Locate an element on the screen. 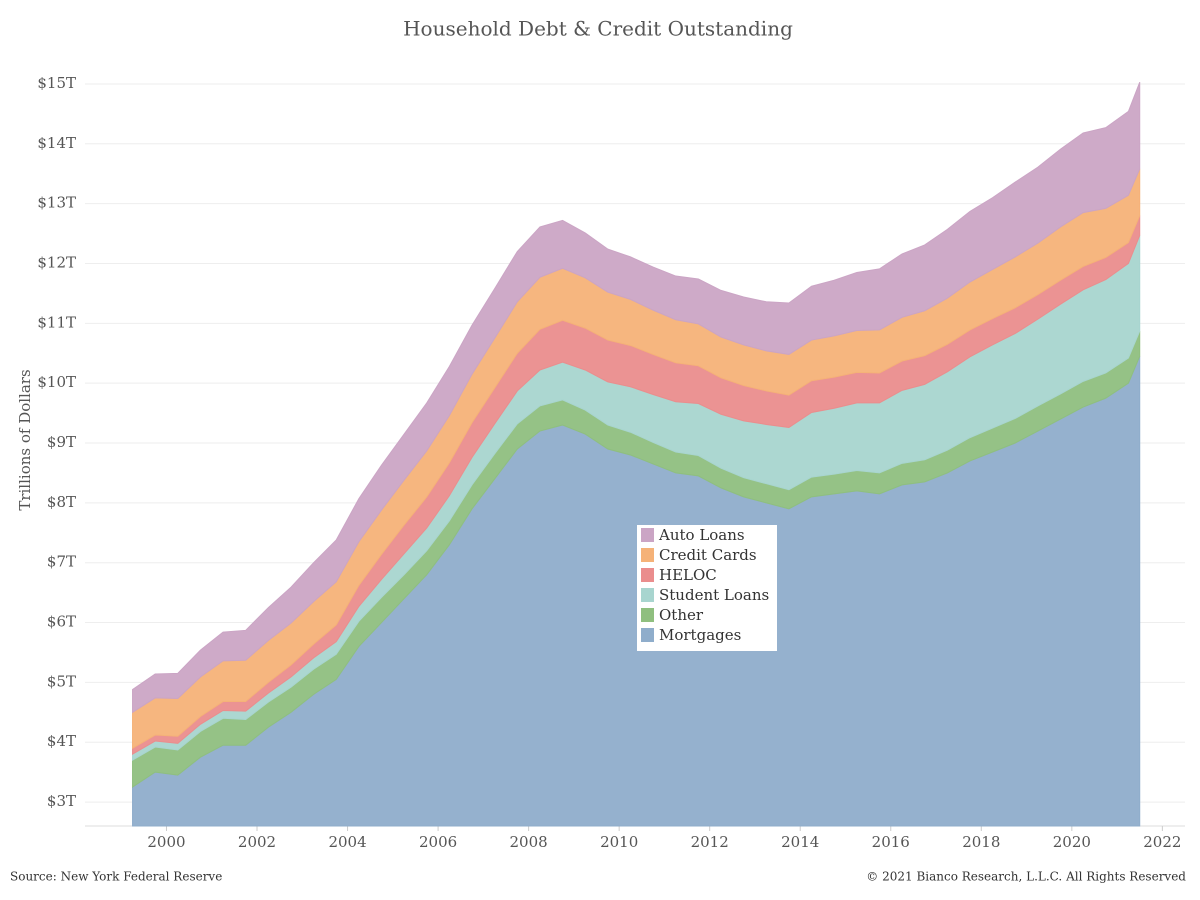  y-tick-label: $12T is located at coordinates (56, 262).